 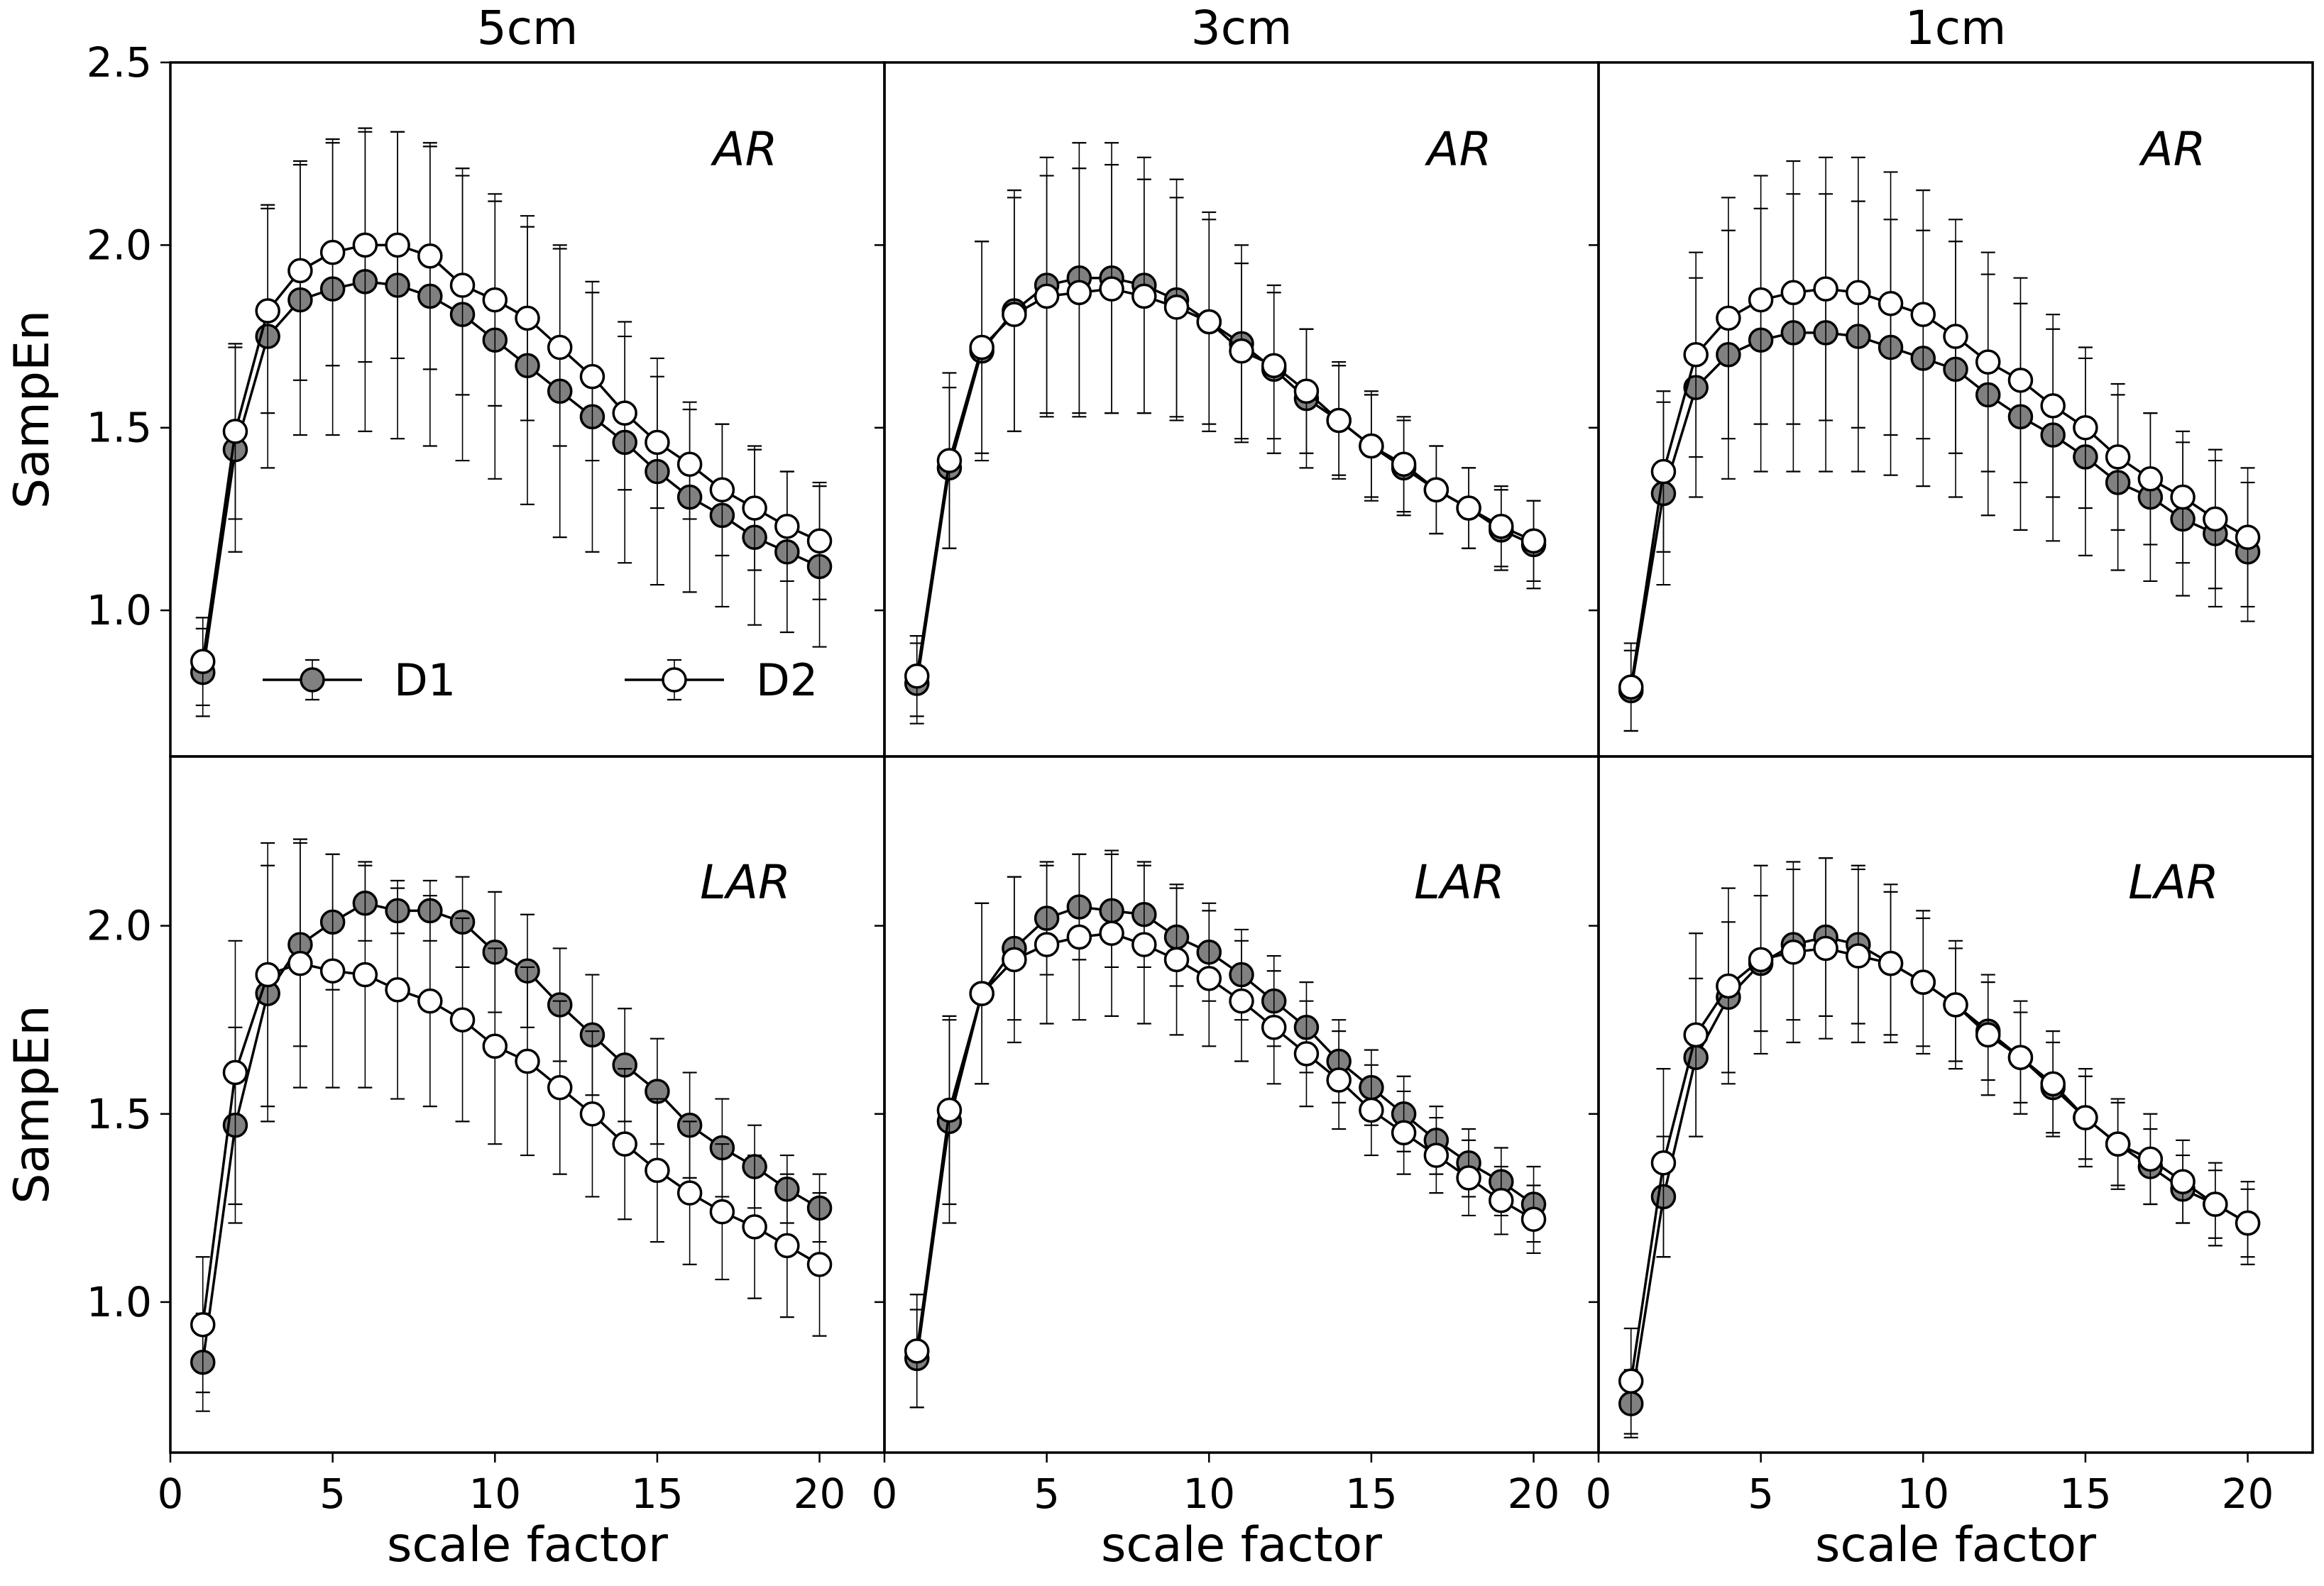 I want to click on panel-1-1: LAR, so click(x=1211, y=1156).